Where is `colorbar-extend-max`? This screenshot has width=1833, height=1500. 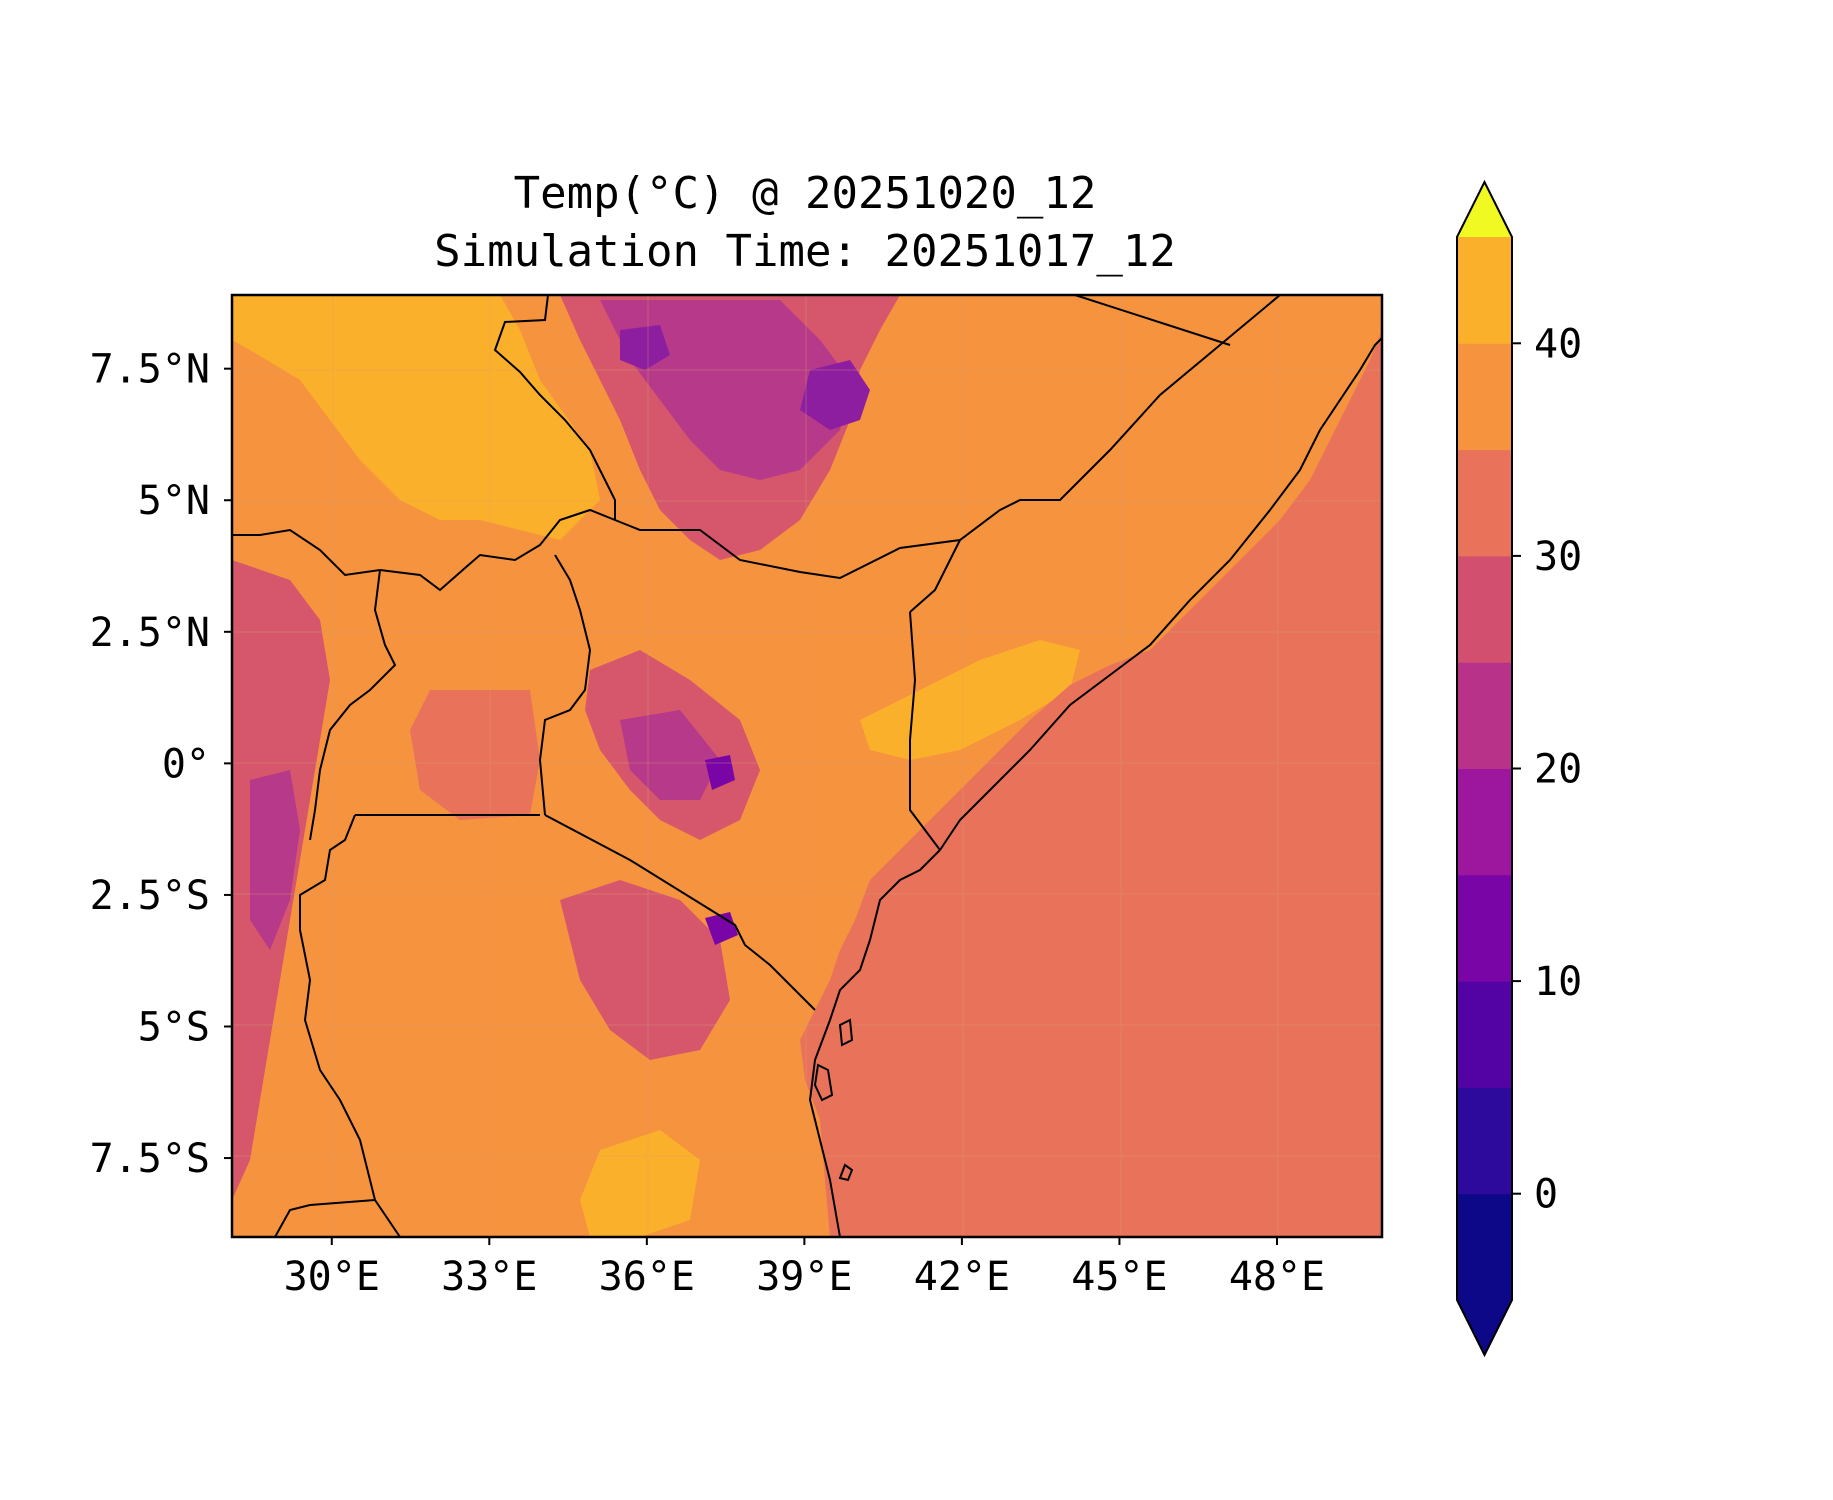 colorbar-extend-max is located at coordinates (1484, 209).